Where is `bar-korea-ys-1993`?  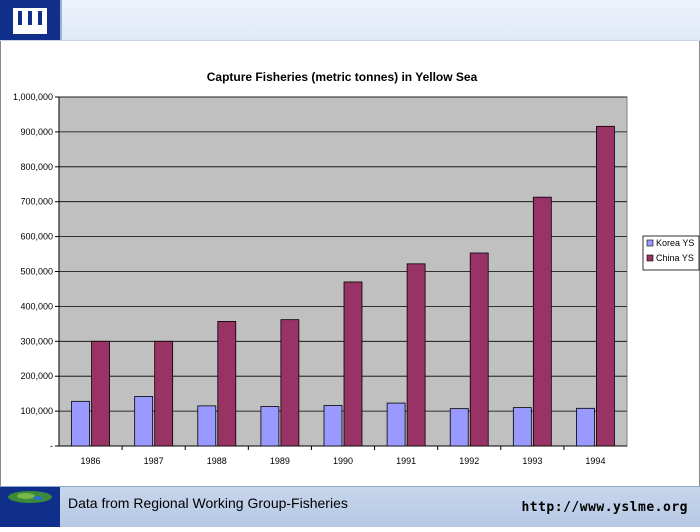 bar-korea-ys-1993 is located at coordinates (522, 427).